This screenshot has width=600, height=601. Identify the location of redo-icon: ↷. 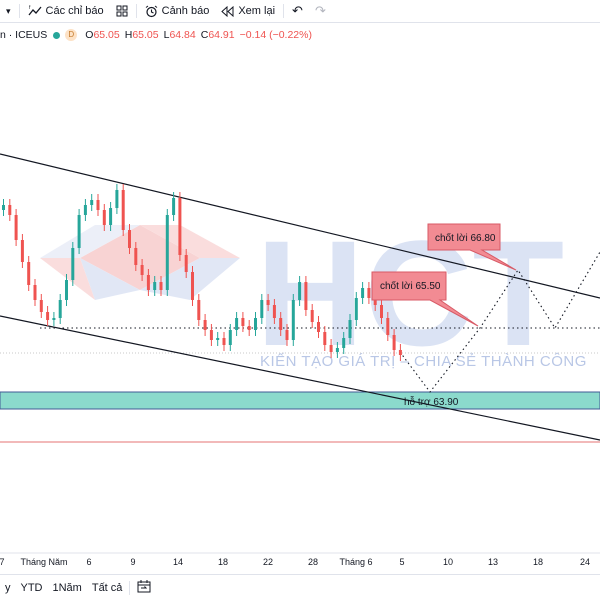
(320, 10).